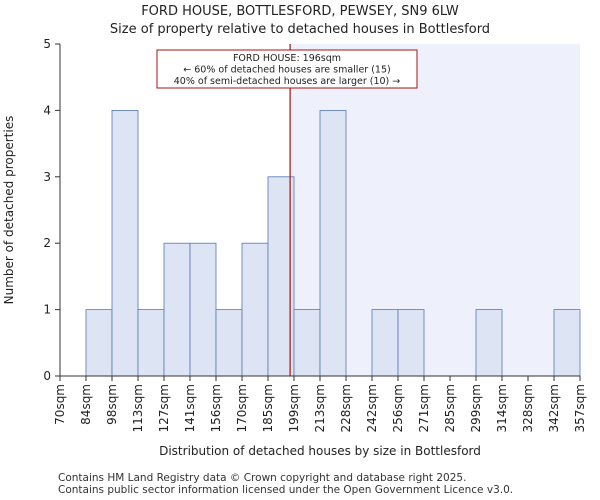 The image size is (600, 500). I want to click on chart-title: FORD HOUSE, BOTTLESFORD, PEWSEY, SN9 6LW, so click(300, 11).